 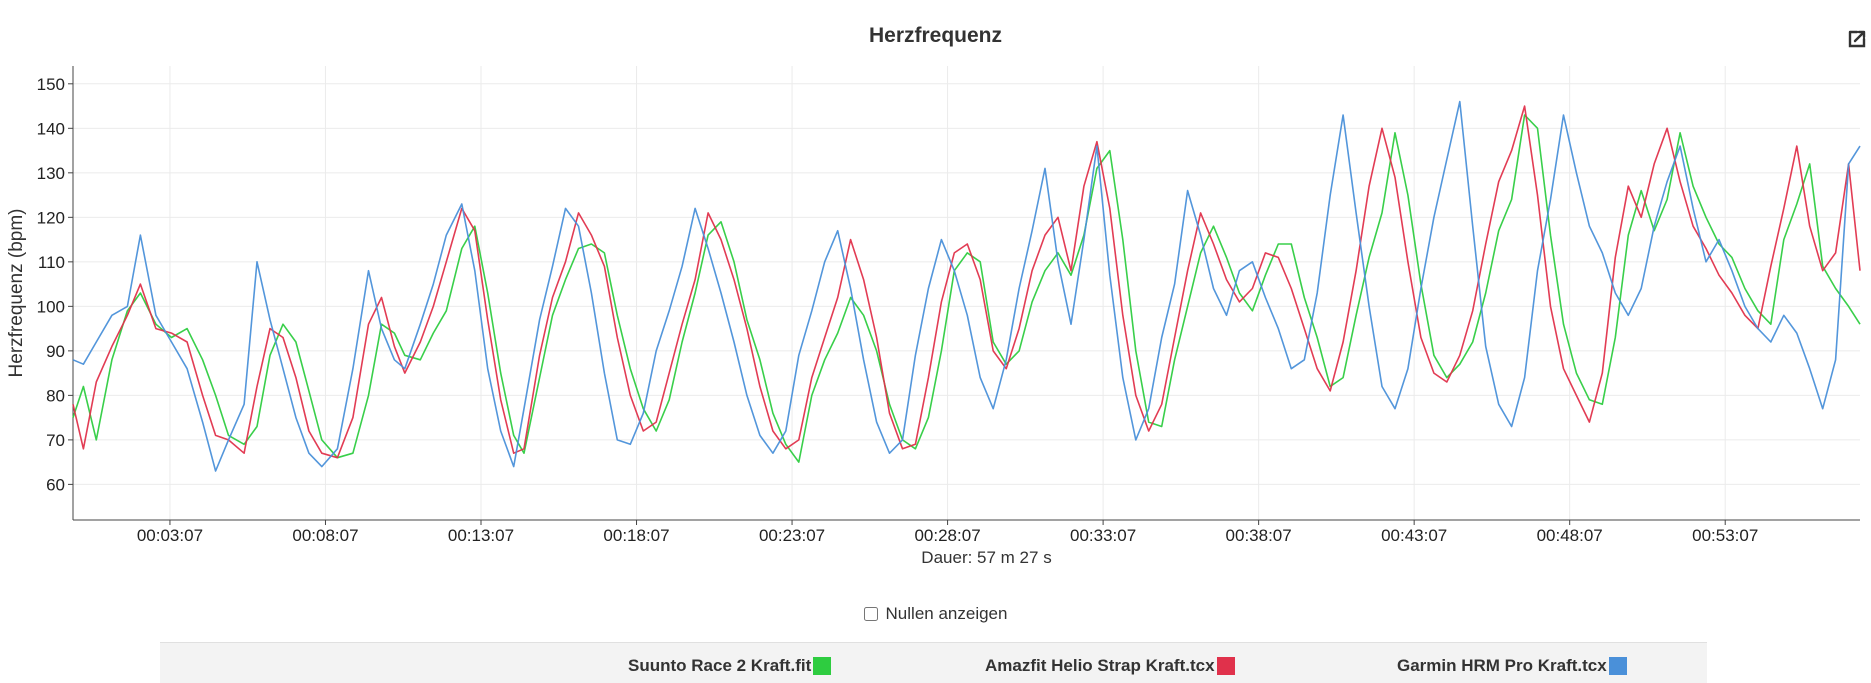 What do you see at coordinates (636, 535) in the screenshot?
I see `x-tick-label: 00:18:07` at bounding box center [636, 535].